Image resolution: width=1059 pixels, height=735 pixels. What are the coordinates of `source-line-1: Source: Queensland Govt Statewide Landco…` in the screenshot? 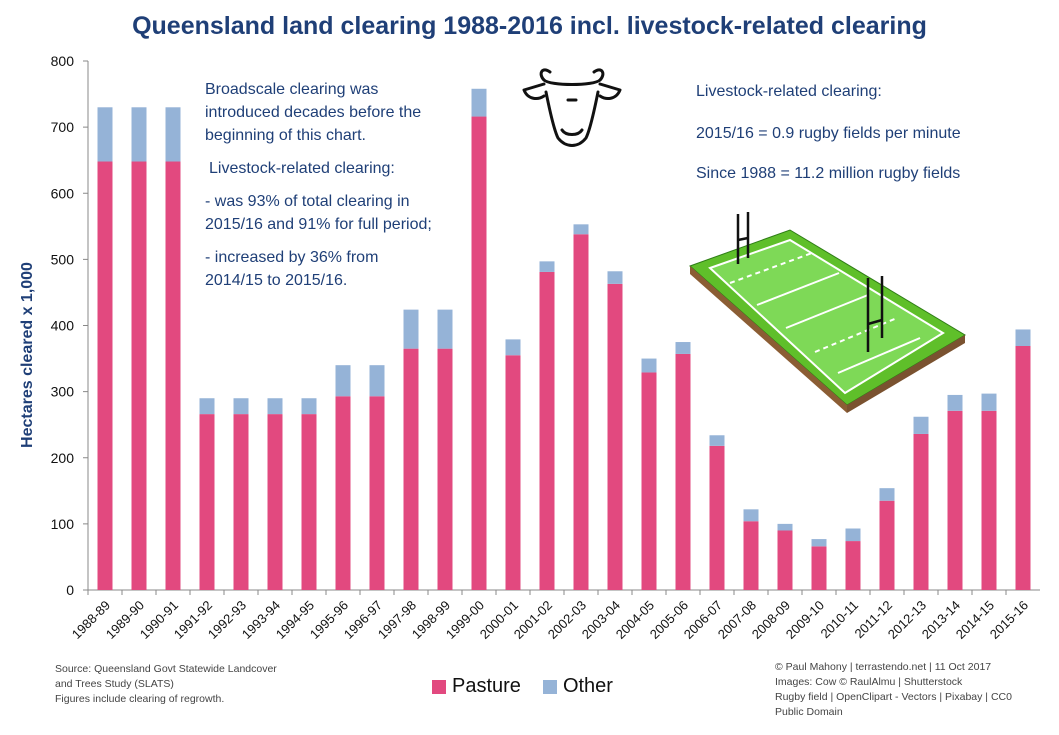 It's located at (166, 669).